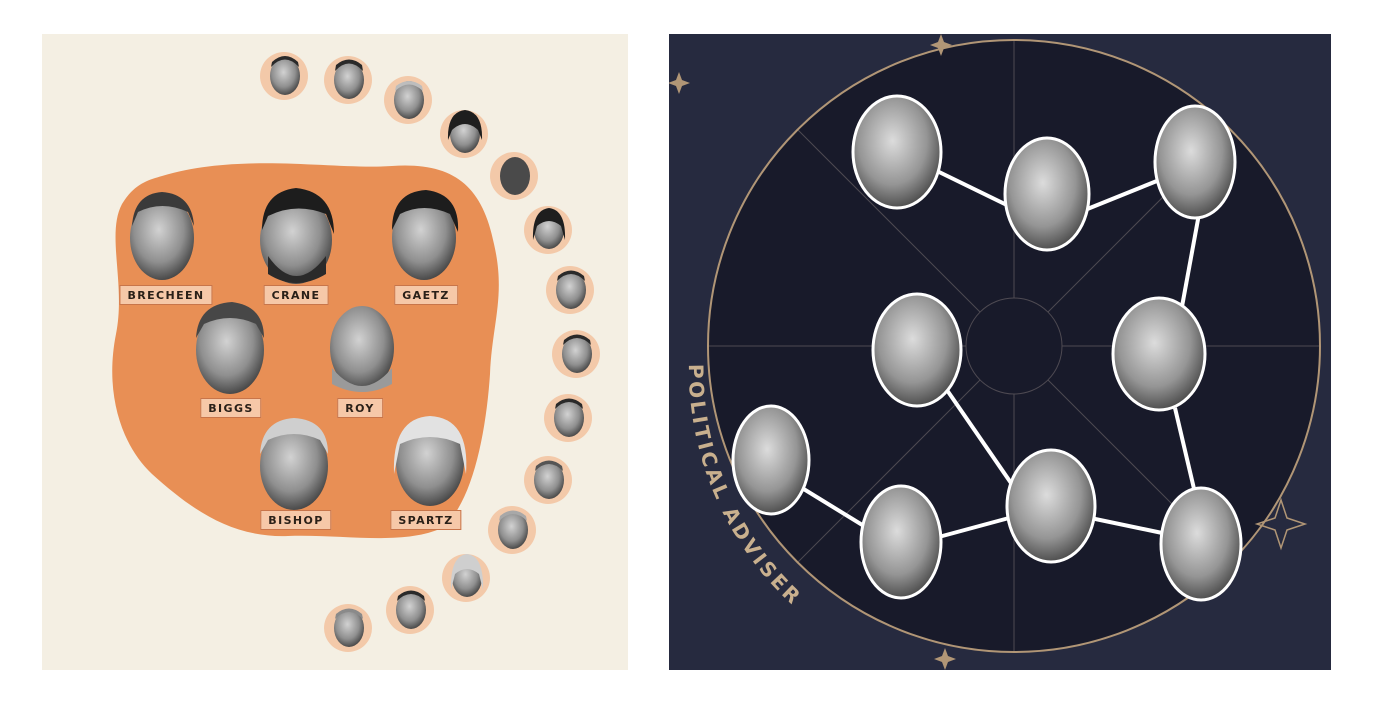 The image size is (1376, 704). What do you see at coordinates (430, 461) in the screenshot?
I see `face-spartz` at bounding box center [430, 461].